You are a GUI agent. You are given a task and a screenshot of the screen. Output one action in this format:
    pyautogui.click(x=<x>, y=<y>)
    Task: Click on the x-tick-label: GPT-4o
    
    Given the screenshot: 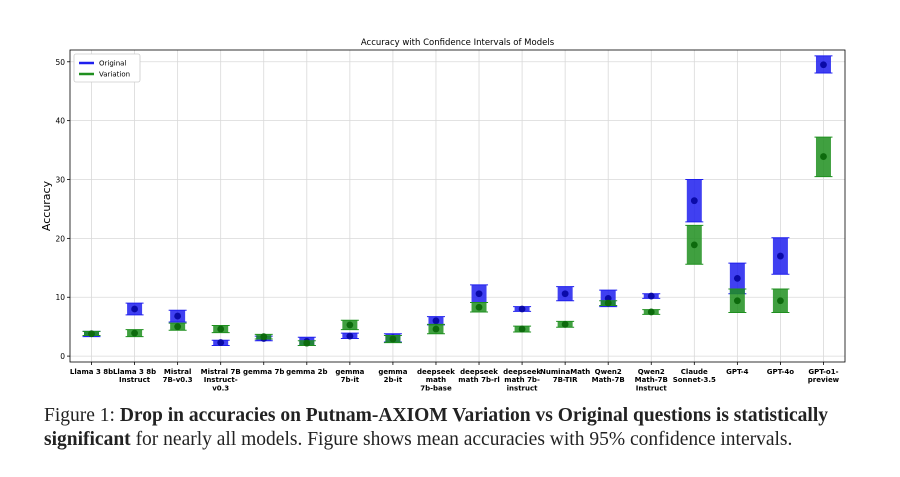 What is the action you would take?
    pyautogui.click(x=780, y=372)
    